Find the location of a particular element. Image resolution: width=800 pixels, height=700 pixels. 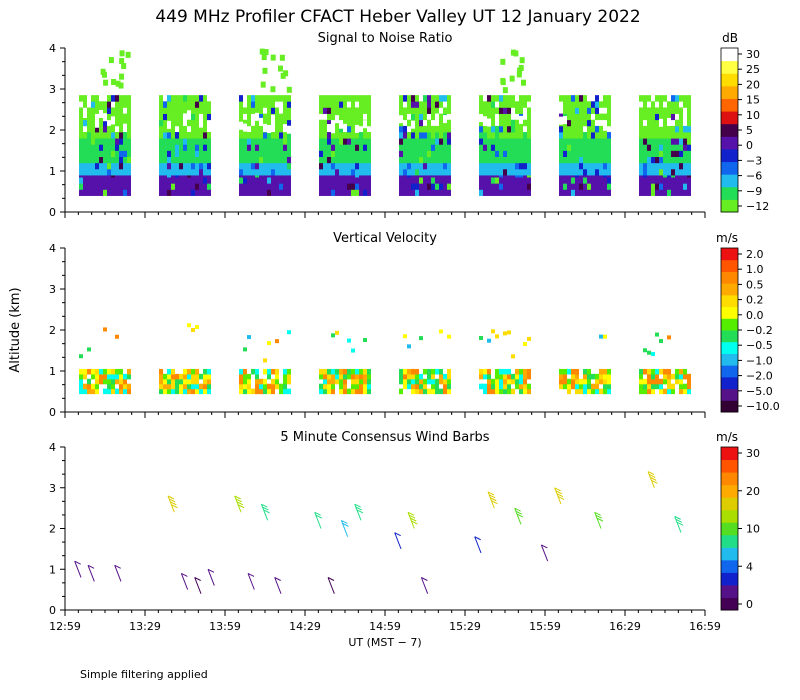

y-tick-label: 4 is located at coordinates (52, 248).